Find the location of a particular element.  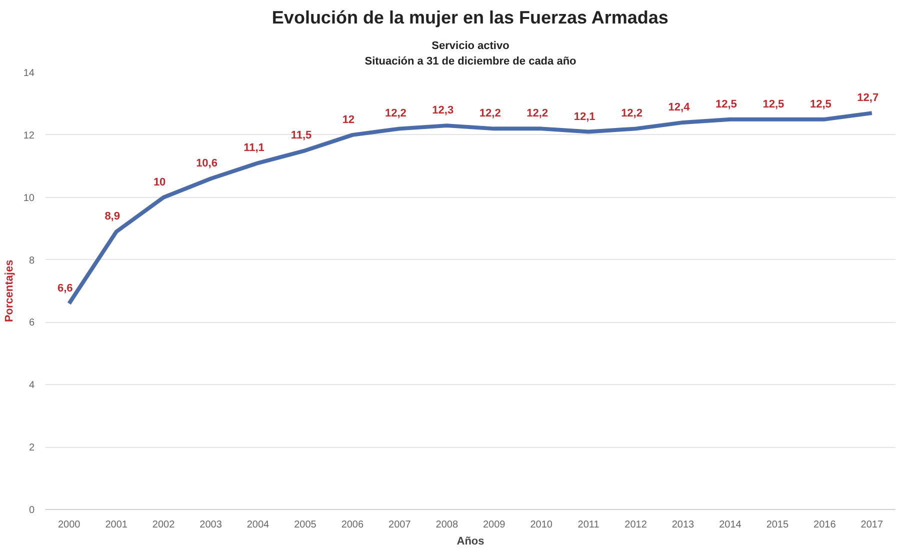

data-label: 11,5 is located at coordinates (301, 136).